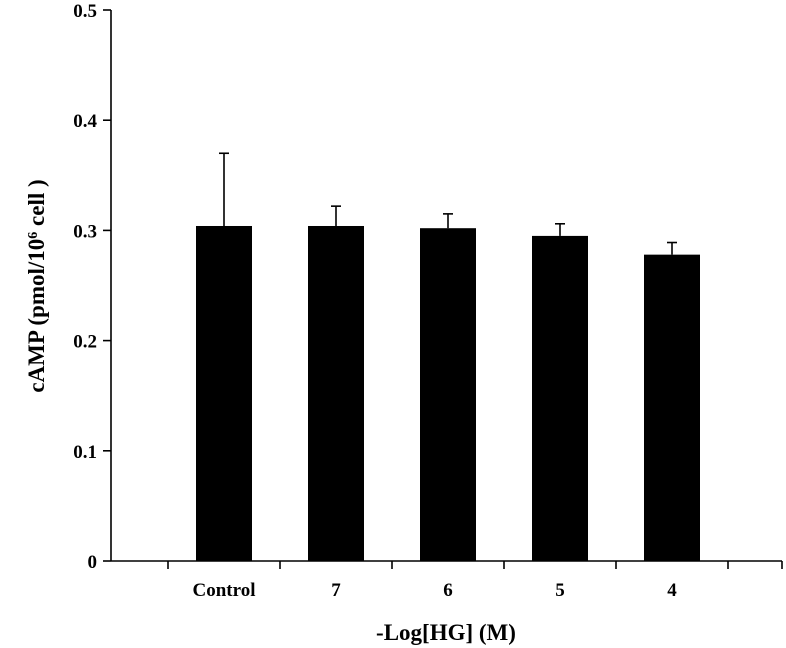 The height and width of the screenshot is (648, 786). I want to click on error-bars-layer, so click(448, 203).